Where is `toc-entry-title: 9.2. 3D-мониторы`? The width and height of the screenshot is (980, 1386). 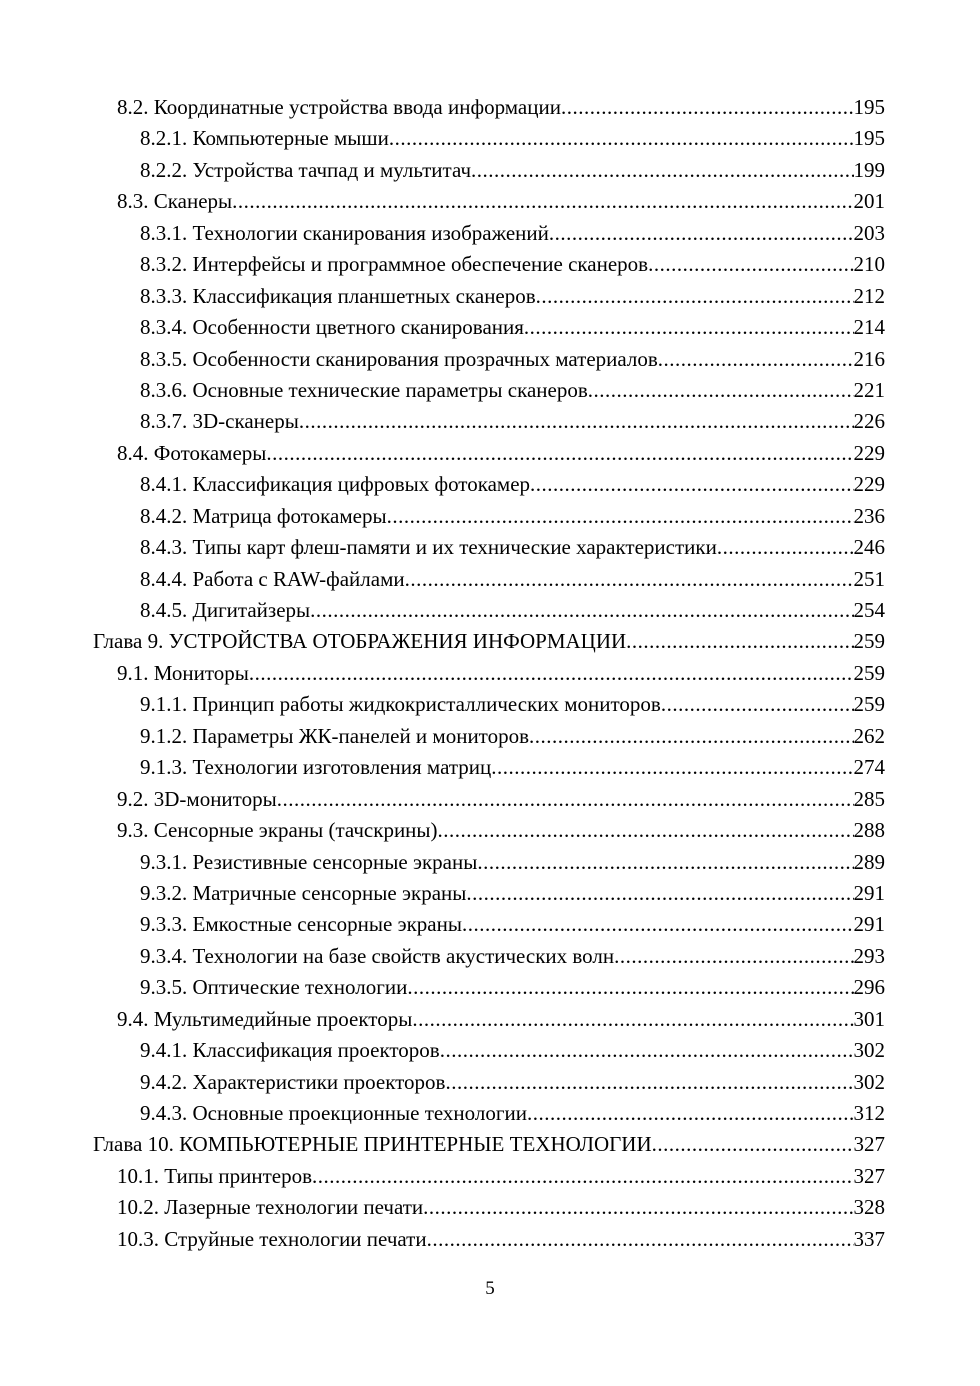
toc-entry-title: 9.2. 3D-мониторы is located at coordinates (197, 798).